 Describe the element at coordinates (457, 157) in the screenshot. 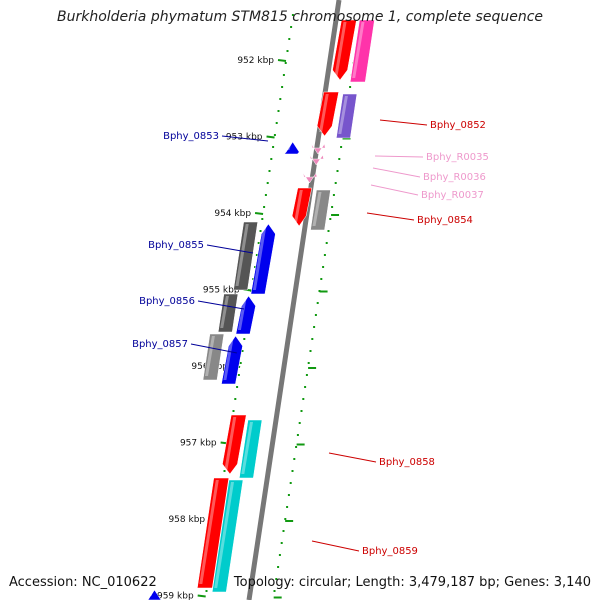

I see `gene-label: Bphy_R0035` at that location.